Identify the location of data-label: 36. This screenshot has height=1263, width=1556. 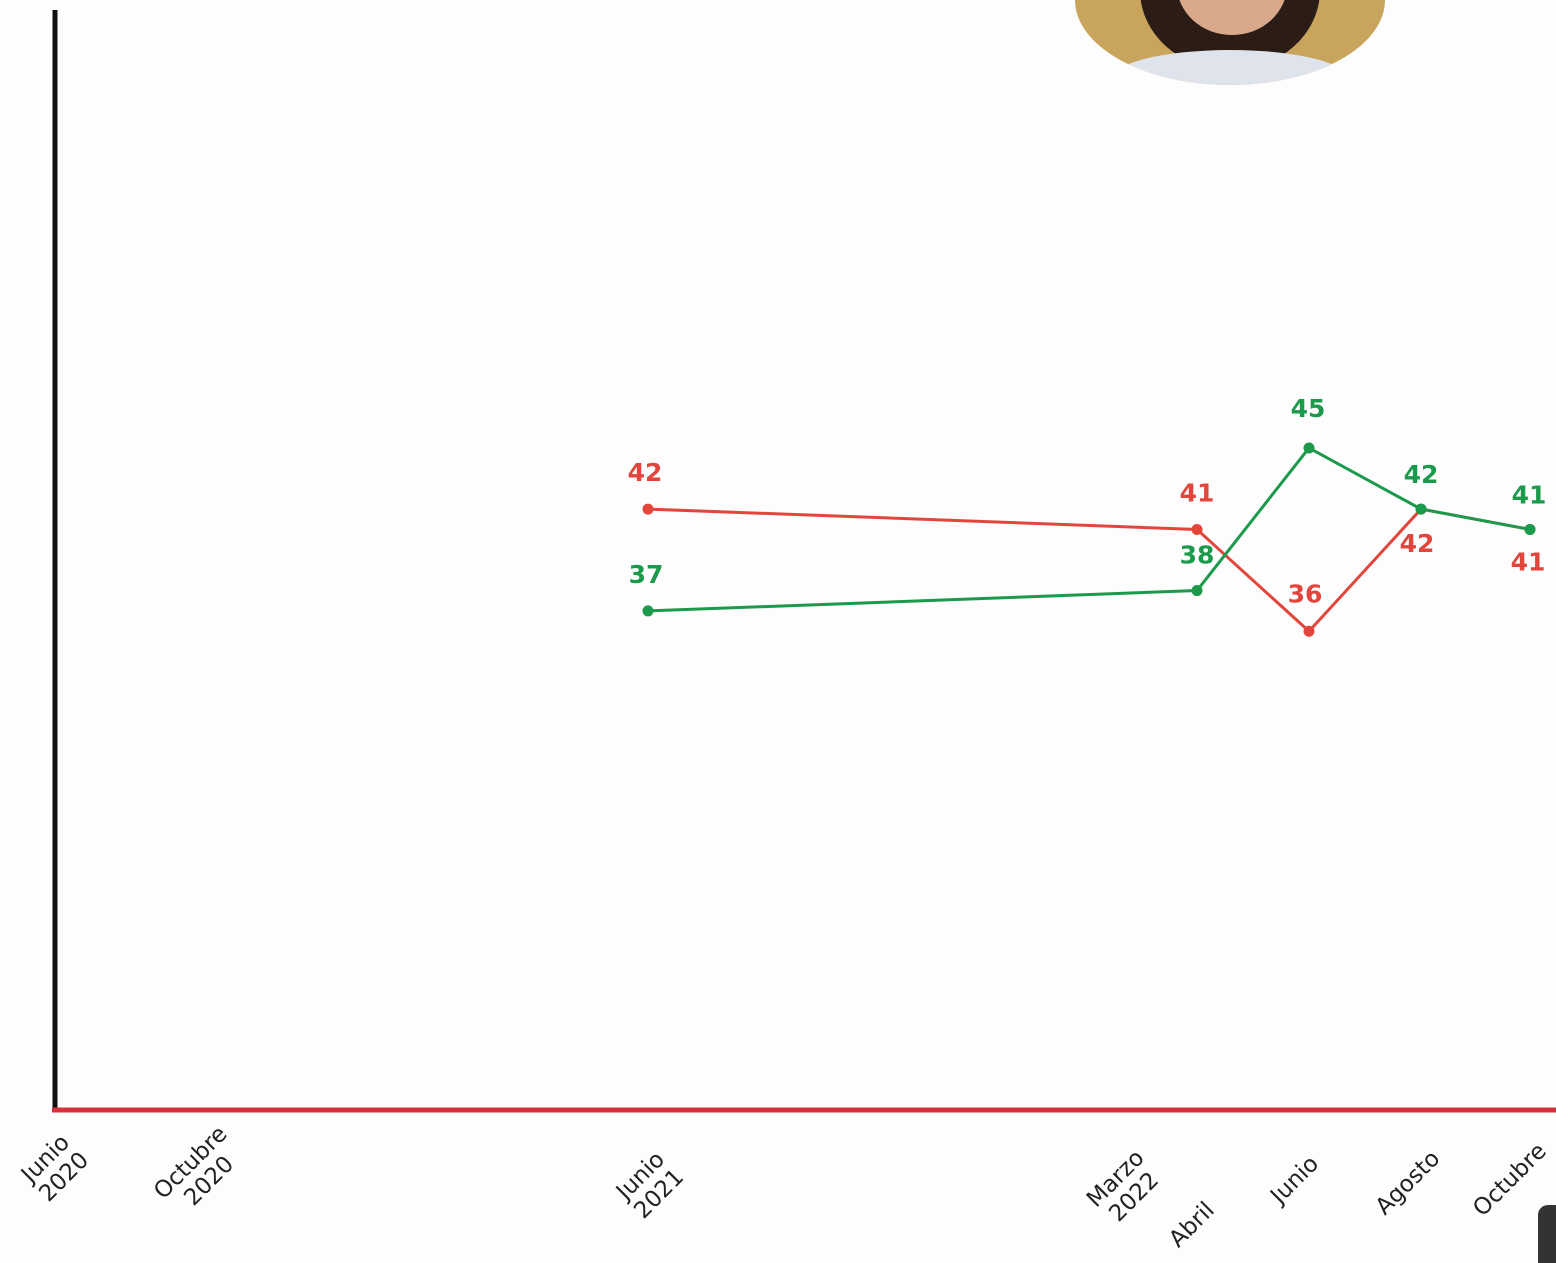
(1305, 593).